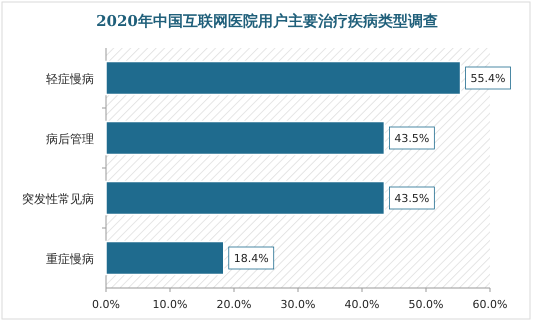  Describe the element at coordinates (267, 21) in the screenshot. I see `chart-title: 2020年中国互联网医院用户主要治疗疾病类型调查` at that location.